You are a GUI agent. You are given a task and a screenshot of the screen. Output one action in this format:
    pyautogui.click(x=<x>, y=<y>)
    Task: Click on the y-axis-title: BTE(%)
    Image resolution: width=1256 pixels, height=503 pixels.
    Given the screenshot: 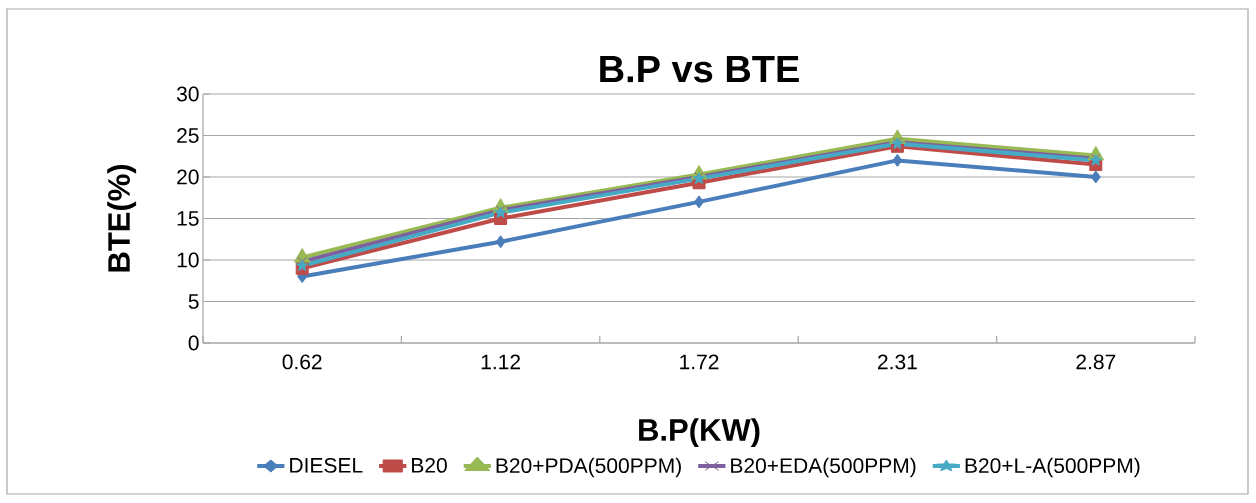 What is the action you would take?
    pyautogui.click(x=122, y=218)
    